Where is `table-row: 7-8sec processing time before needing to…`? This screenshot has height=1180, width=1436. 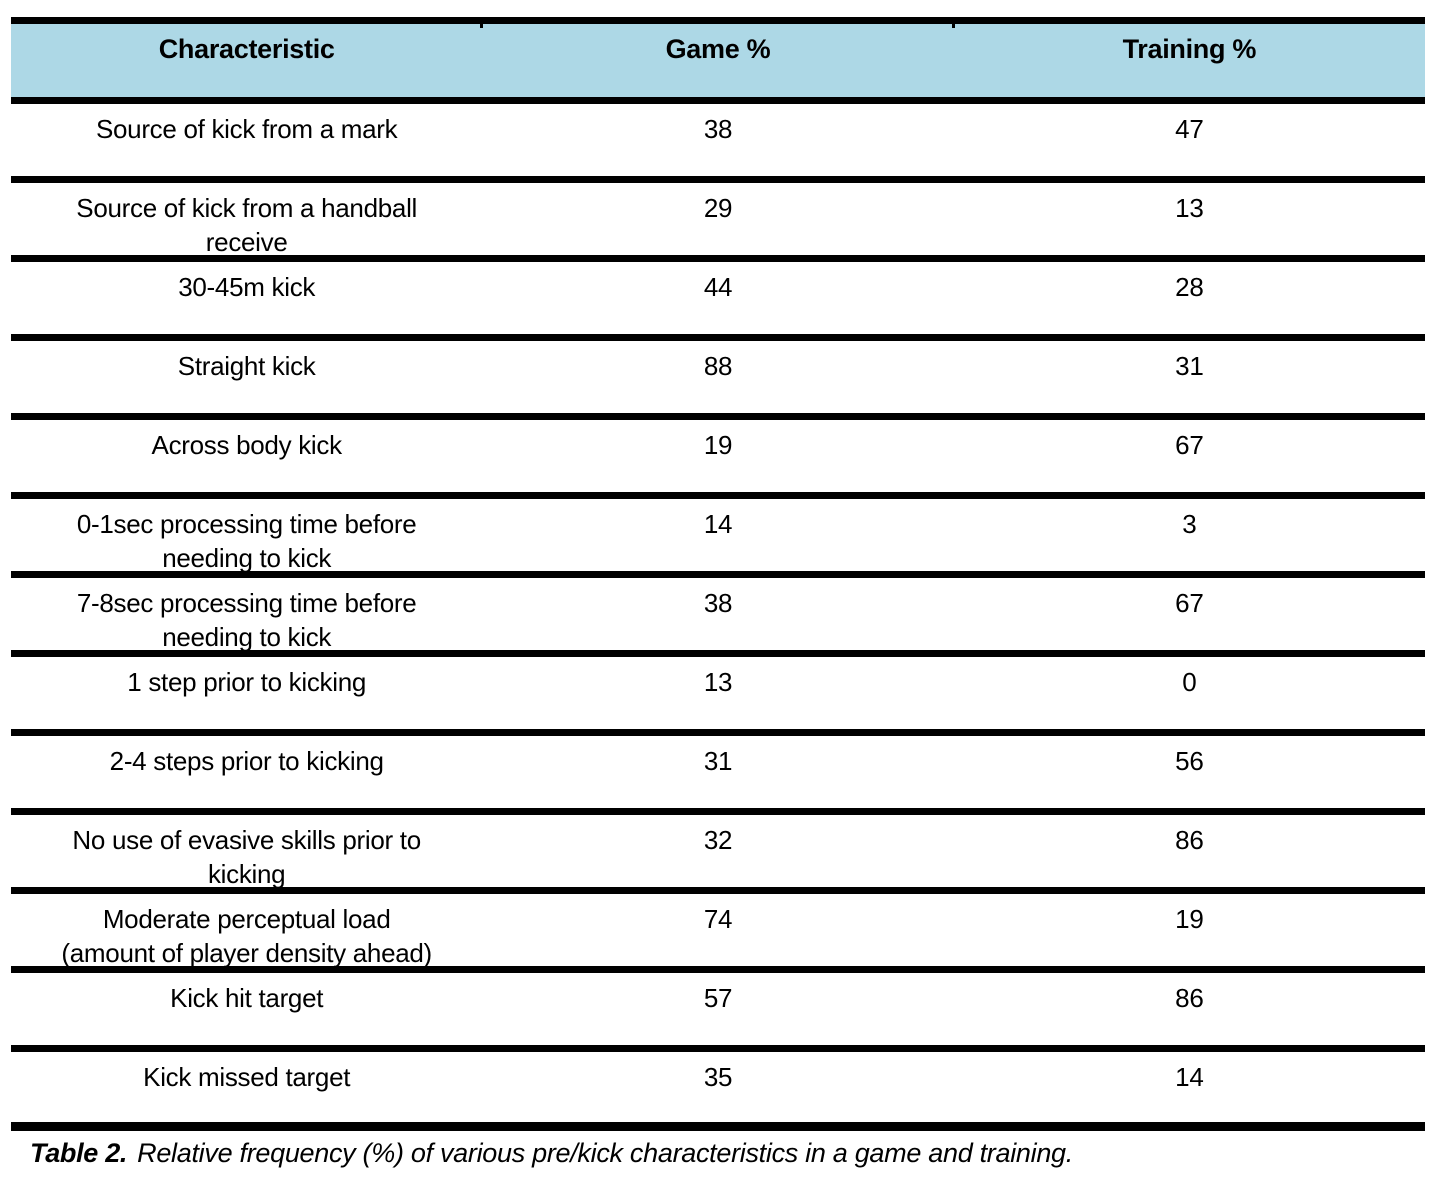 table-row: 7-8sec processing time before needing to… is located at coordinates (718, 617).